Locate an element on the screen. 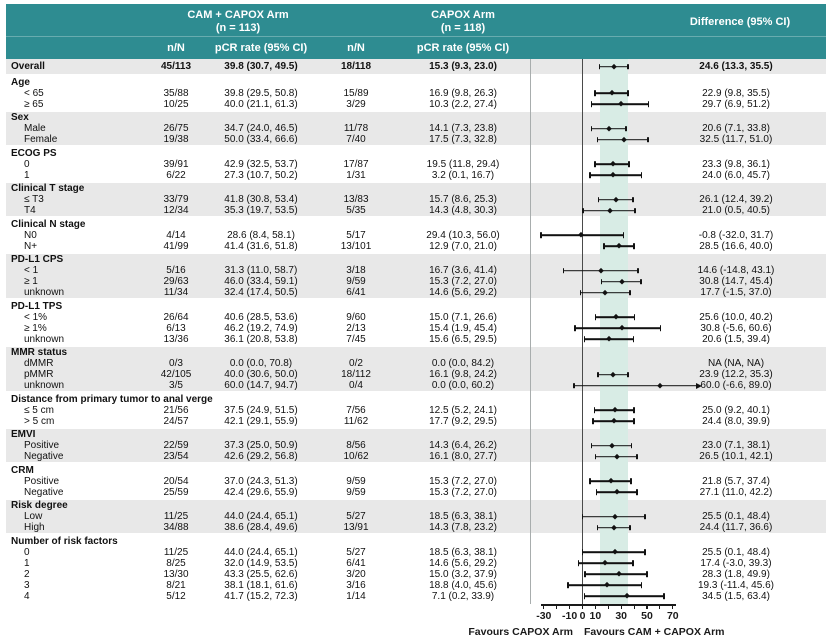  cam-capox-nN: 5/12 is located at coordinates (176, 596).